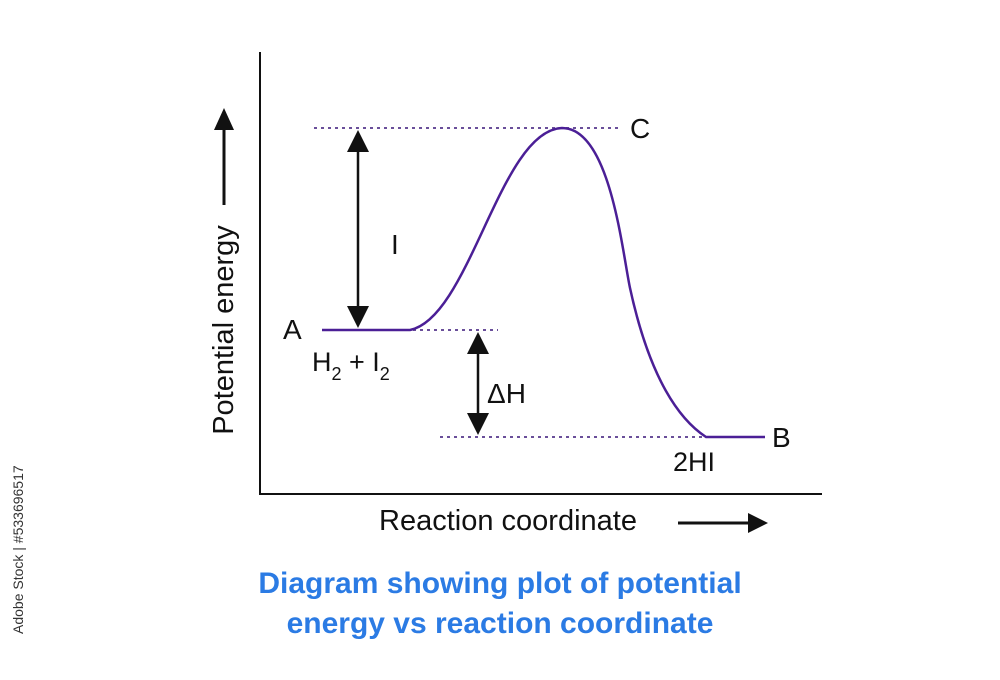 This screenshot has height=680, width=1000. What do you see at coordinates (508, 521) in the screenshot?
I see `x-axis-label: Reaction coordinate` at bounding box center [508, 521].